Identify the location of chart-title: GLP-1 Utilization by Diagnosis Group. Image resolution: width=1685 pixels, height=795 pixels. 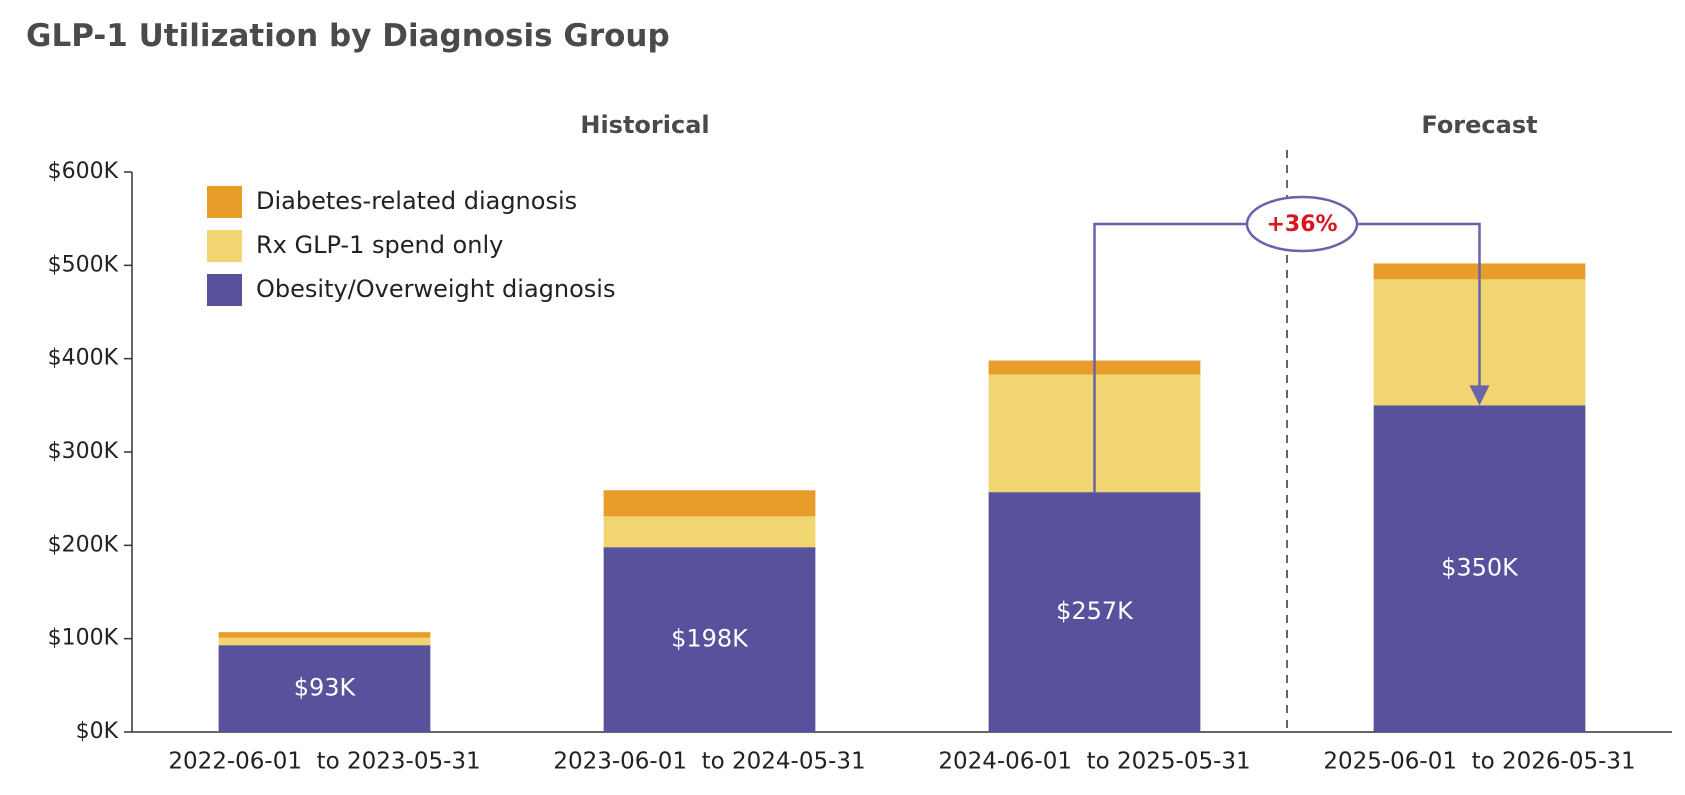
(348, 36).